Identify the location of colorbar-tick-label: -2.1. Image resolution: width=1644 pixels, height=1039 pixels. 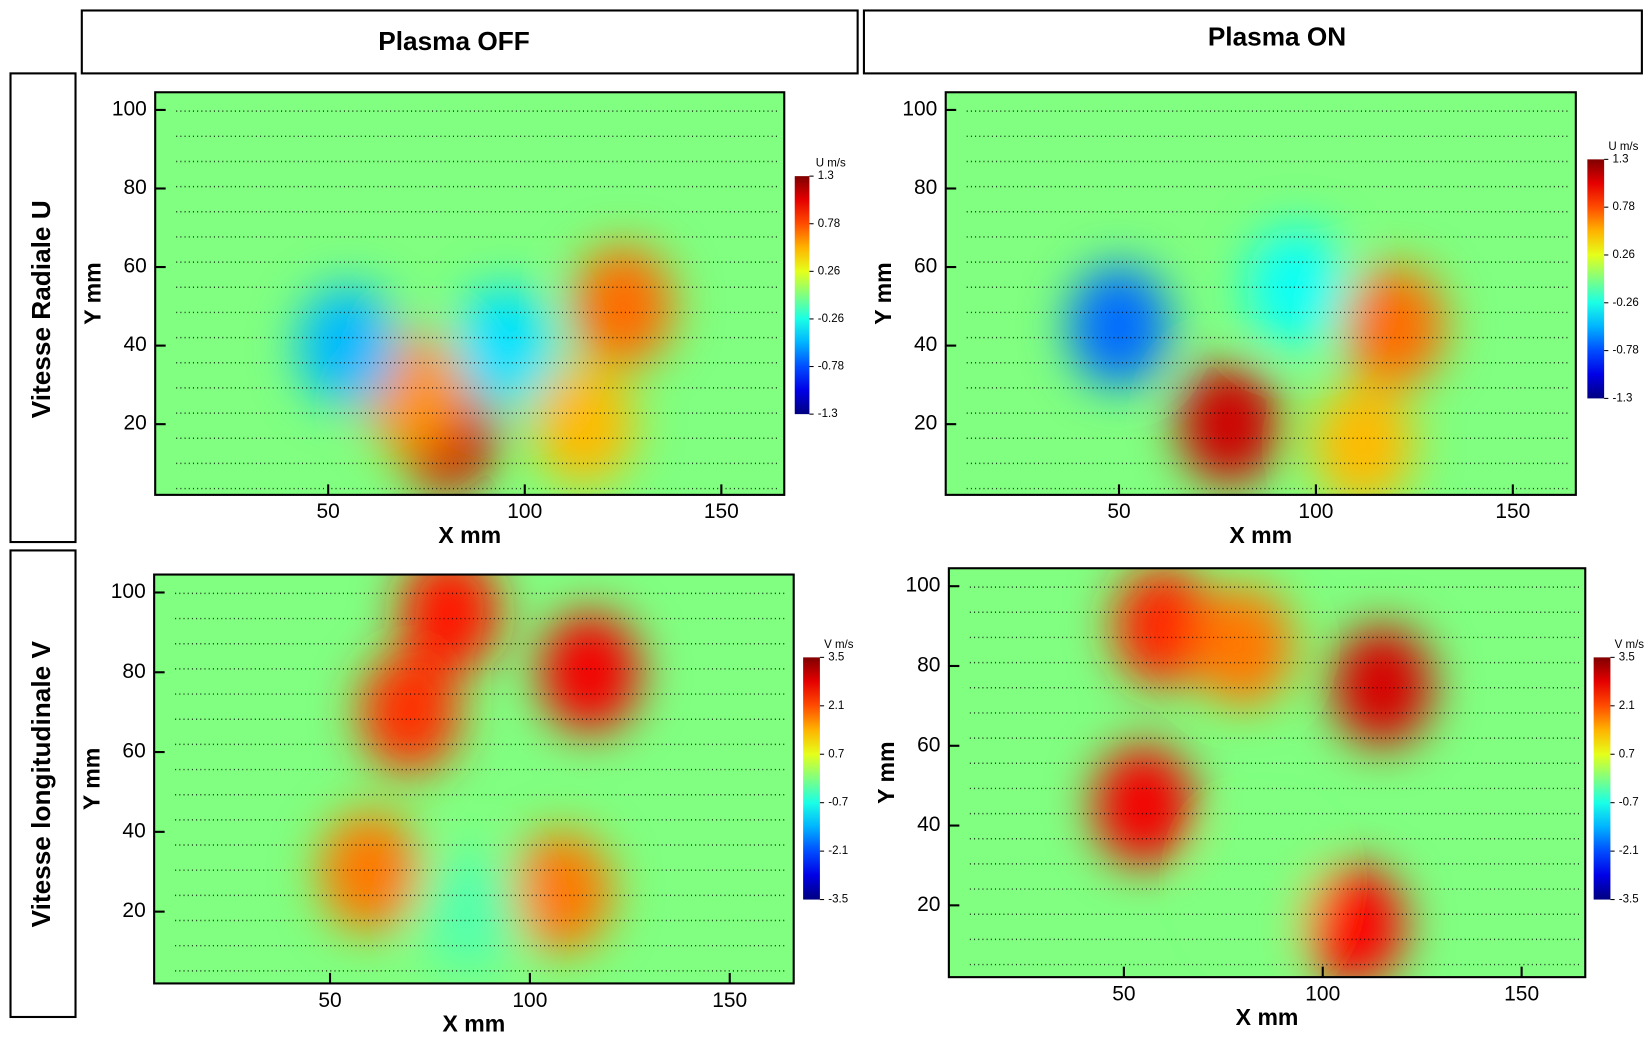
(1629, 851).